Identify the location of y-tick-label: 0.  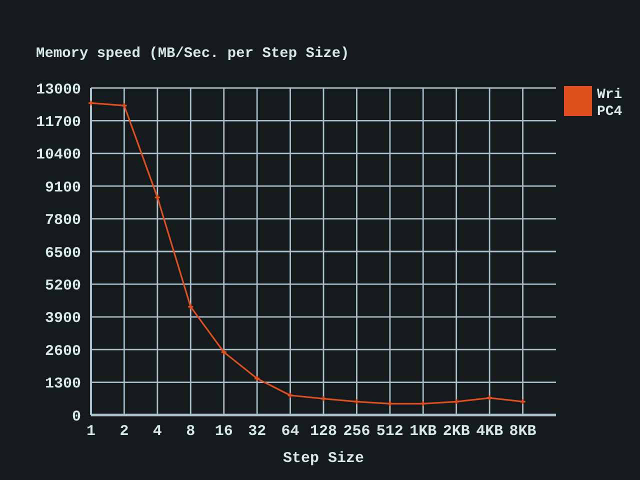
(76, 417).